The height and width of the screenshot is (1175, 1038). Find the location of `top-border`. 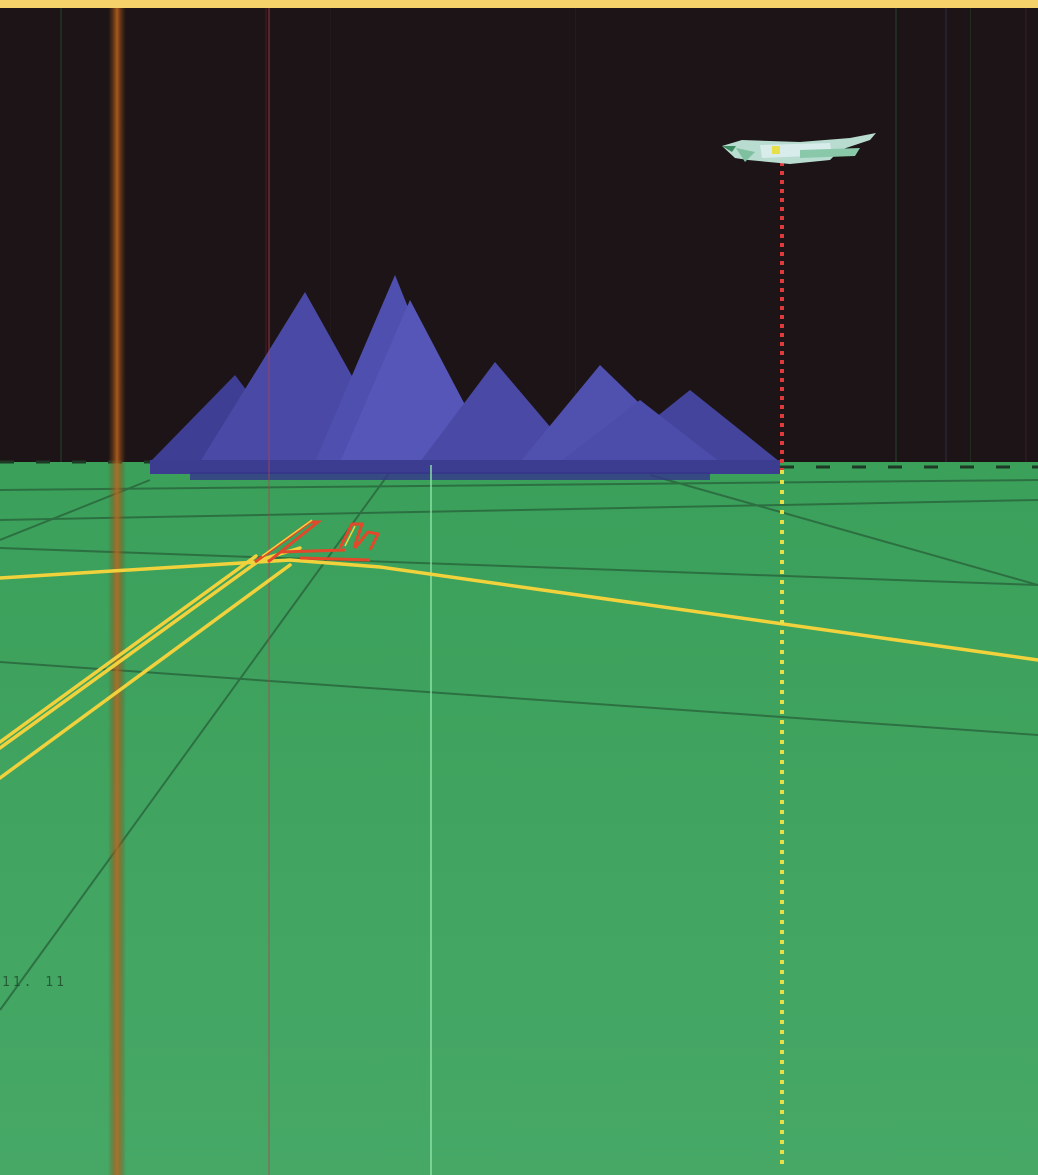

top-border is located at coordinates (519, 4).